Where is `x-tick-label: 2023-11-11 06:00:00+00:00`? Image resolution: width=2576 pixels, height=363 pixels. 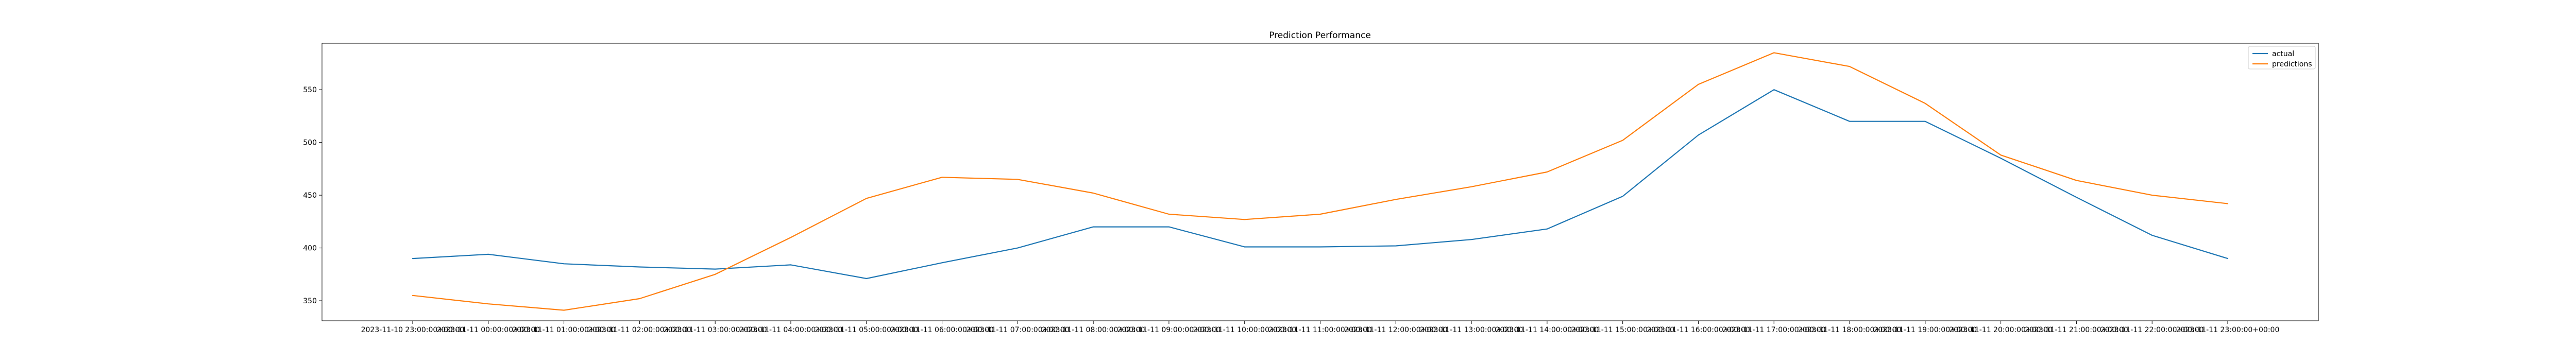
x-tick-label: 2023-11-11 06:00:00+00:00 is located at coordinates (942, 330).